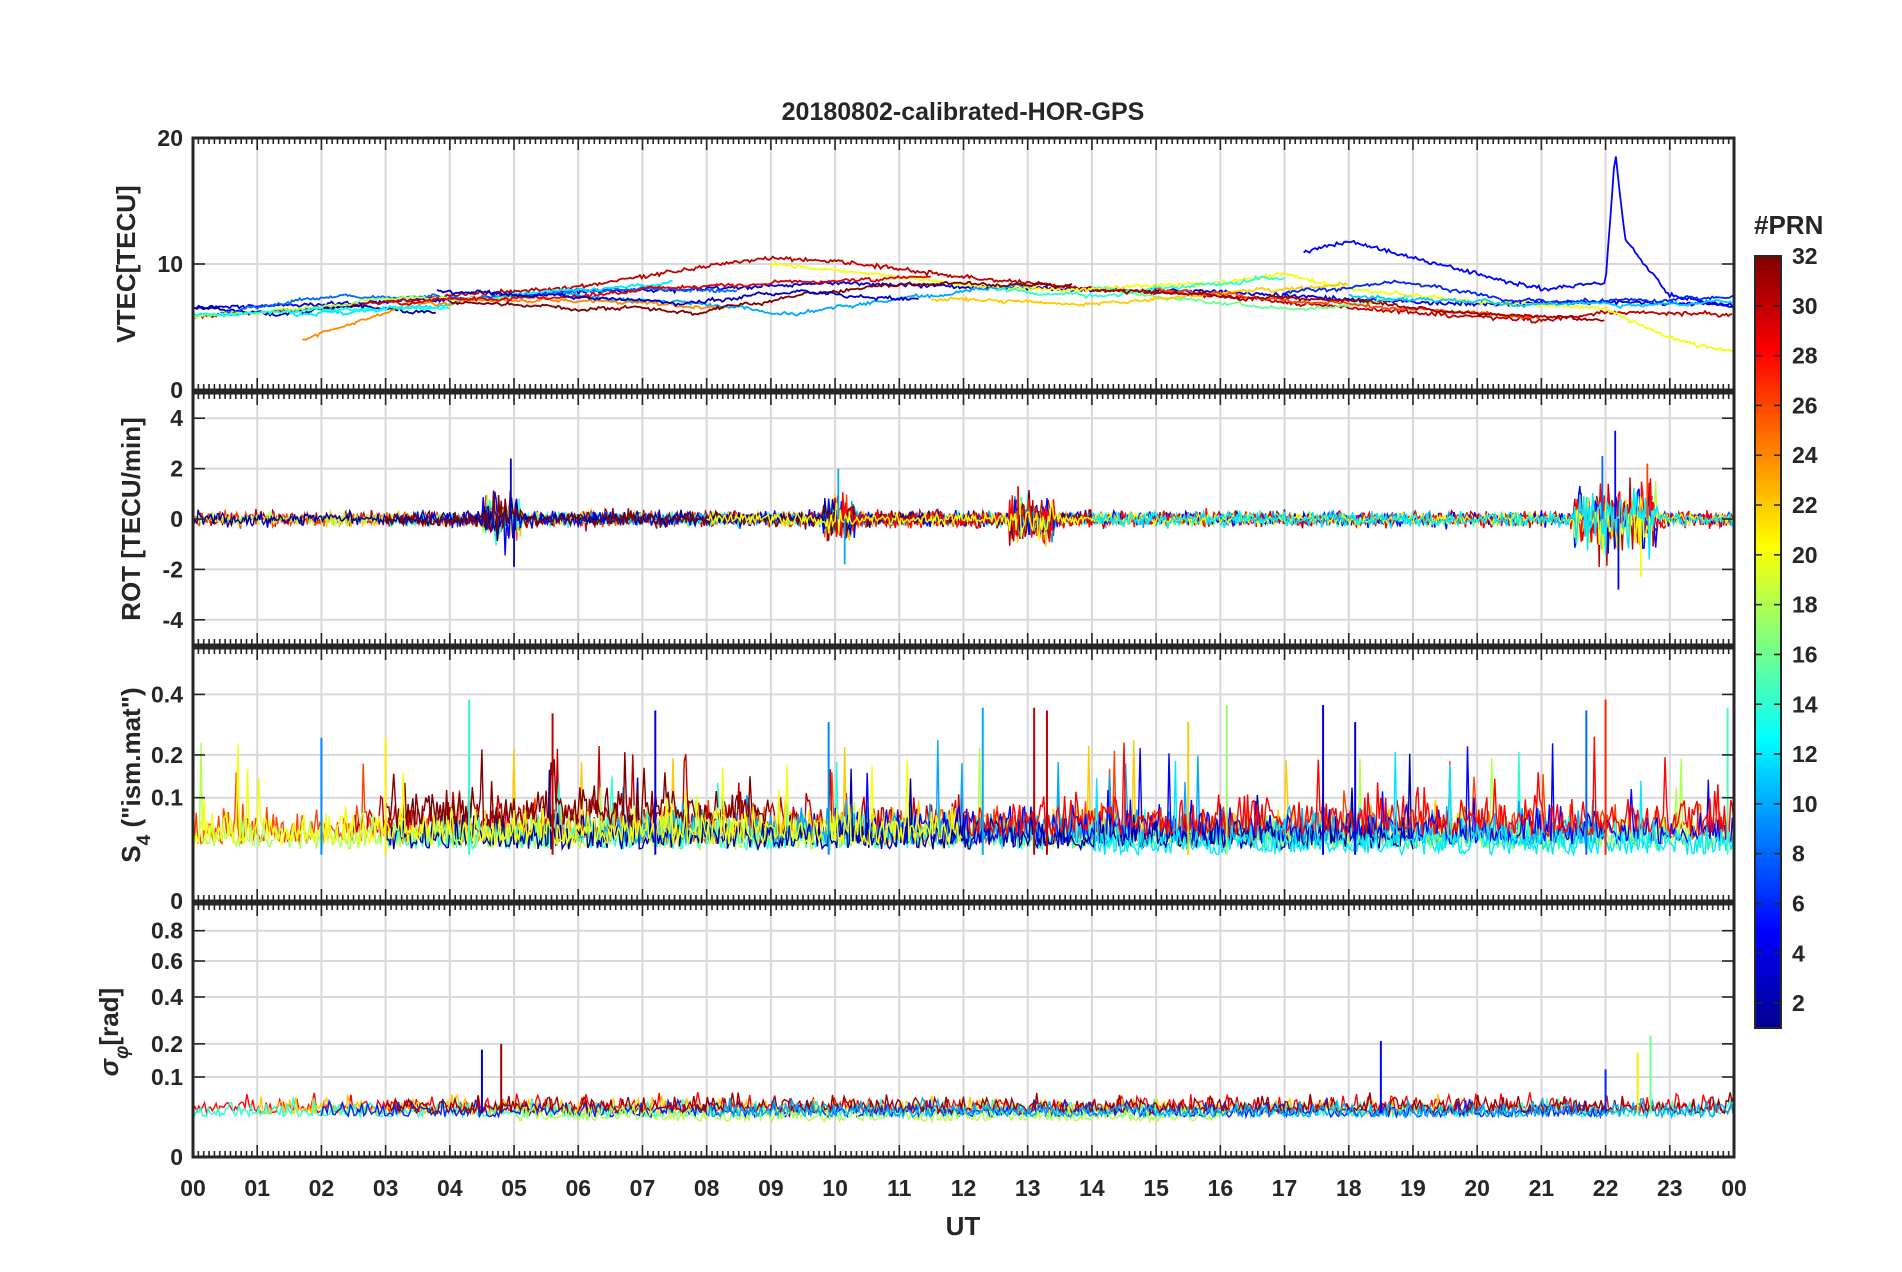 The image size is (1902, 1272). Describe the element at coordinates (131, 853) in the screenshot. I see `s4-ylabel-base: S` at that location.